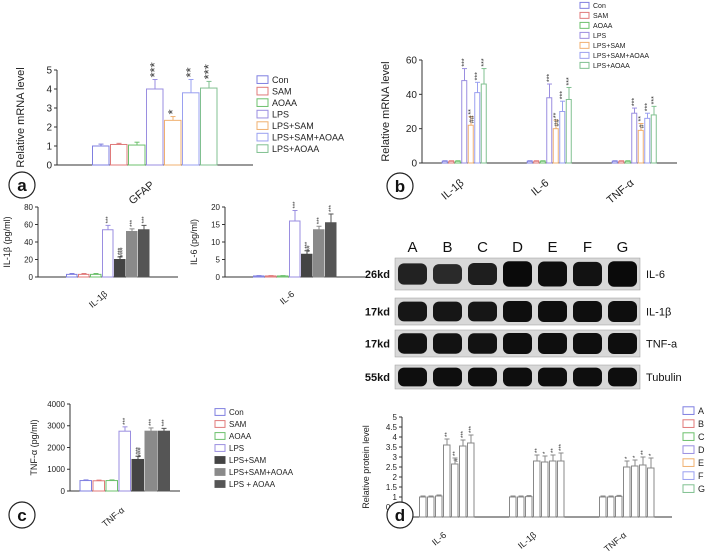  What do you see at coordinates (21, 515) in the screenshot?
I see `panel-letter: c` at bounding box center [21, 515].